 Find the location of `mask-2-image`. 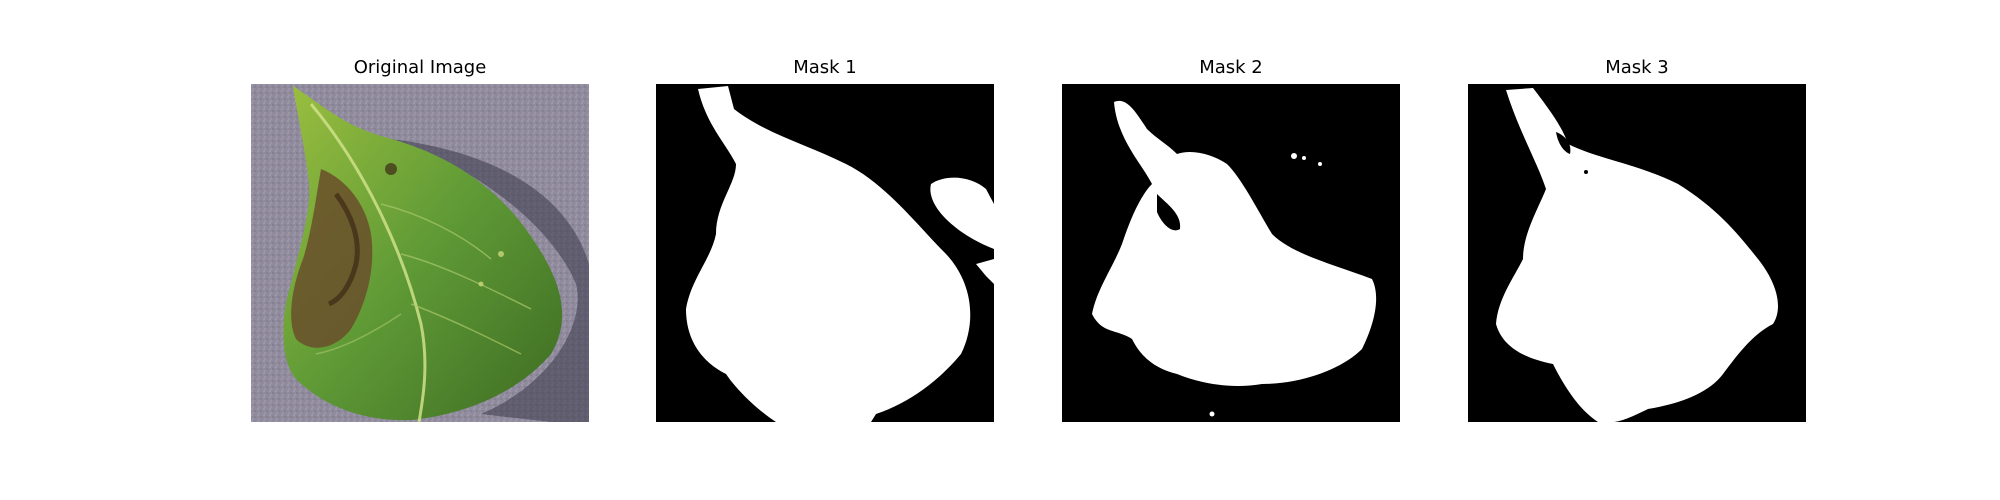

mask-2-image is located at coordinates (1231, 253).